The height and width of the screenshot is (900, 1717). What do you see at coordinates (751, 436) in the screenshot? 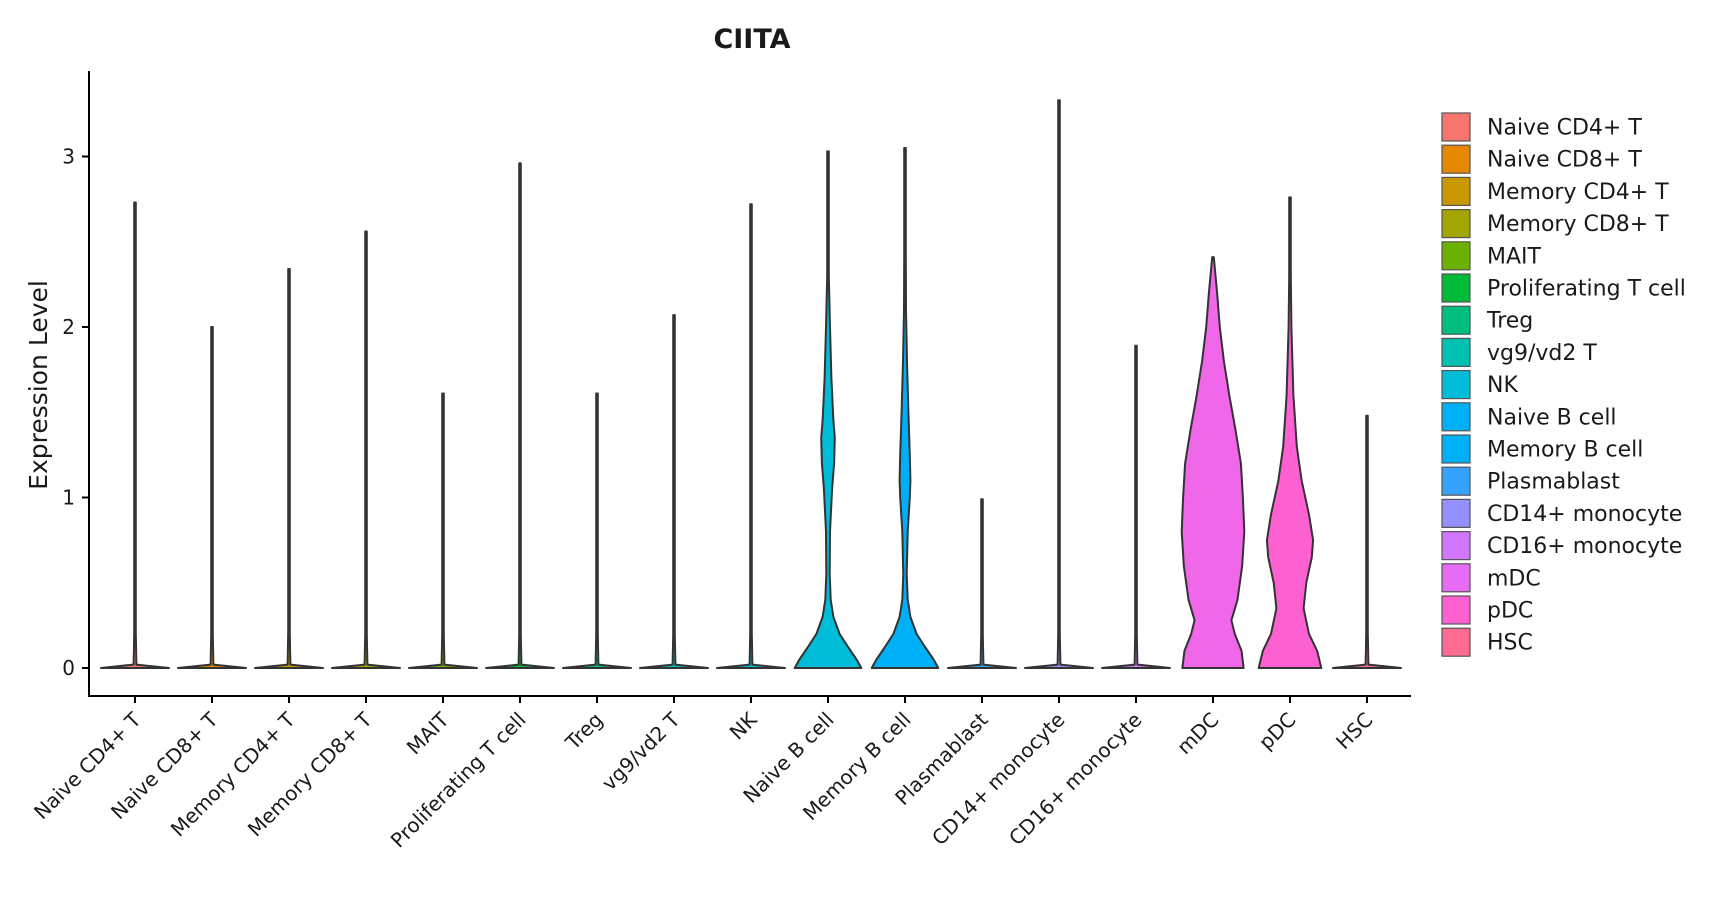
I see `violin-nk` at bounding box center [751, 436].